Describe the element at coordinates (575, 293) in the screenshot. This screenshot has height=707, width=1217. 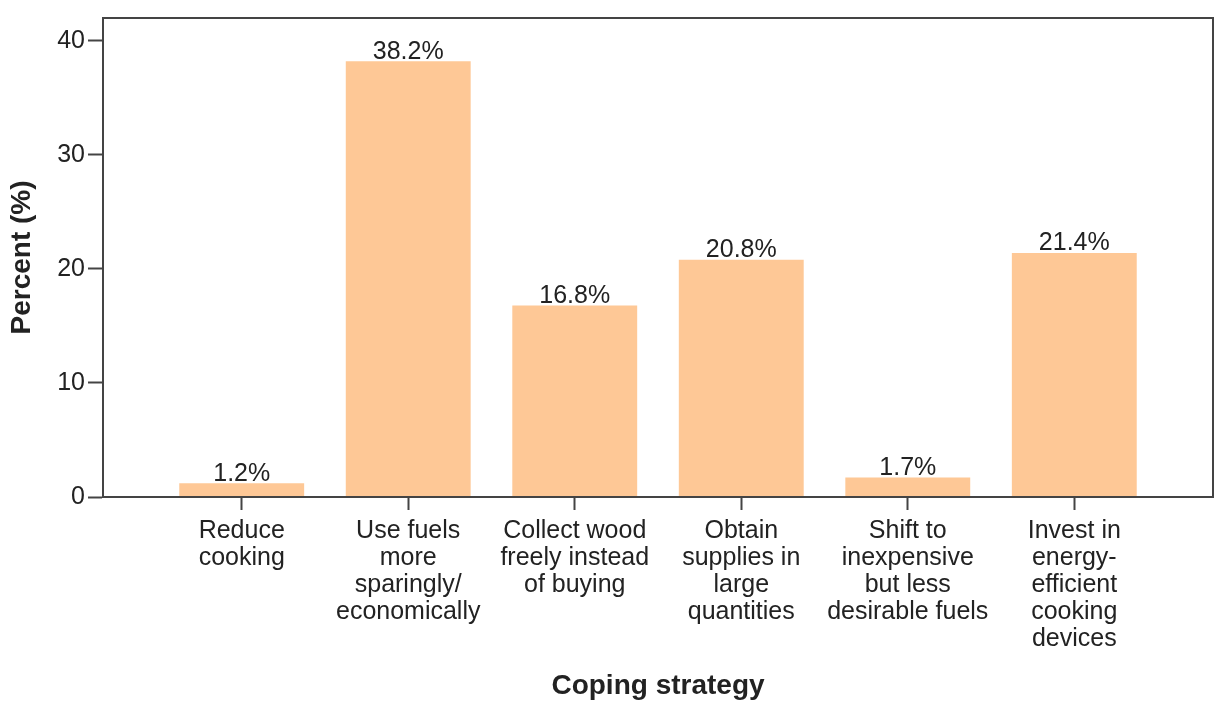
I see `data-label: 16.8%` at that location.